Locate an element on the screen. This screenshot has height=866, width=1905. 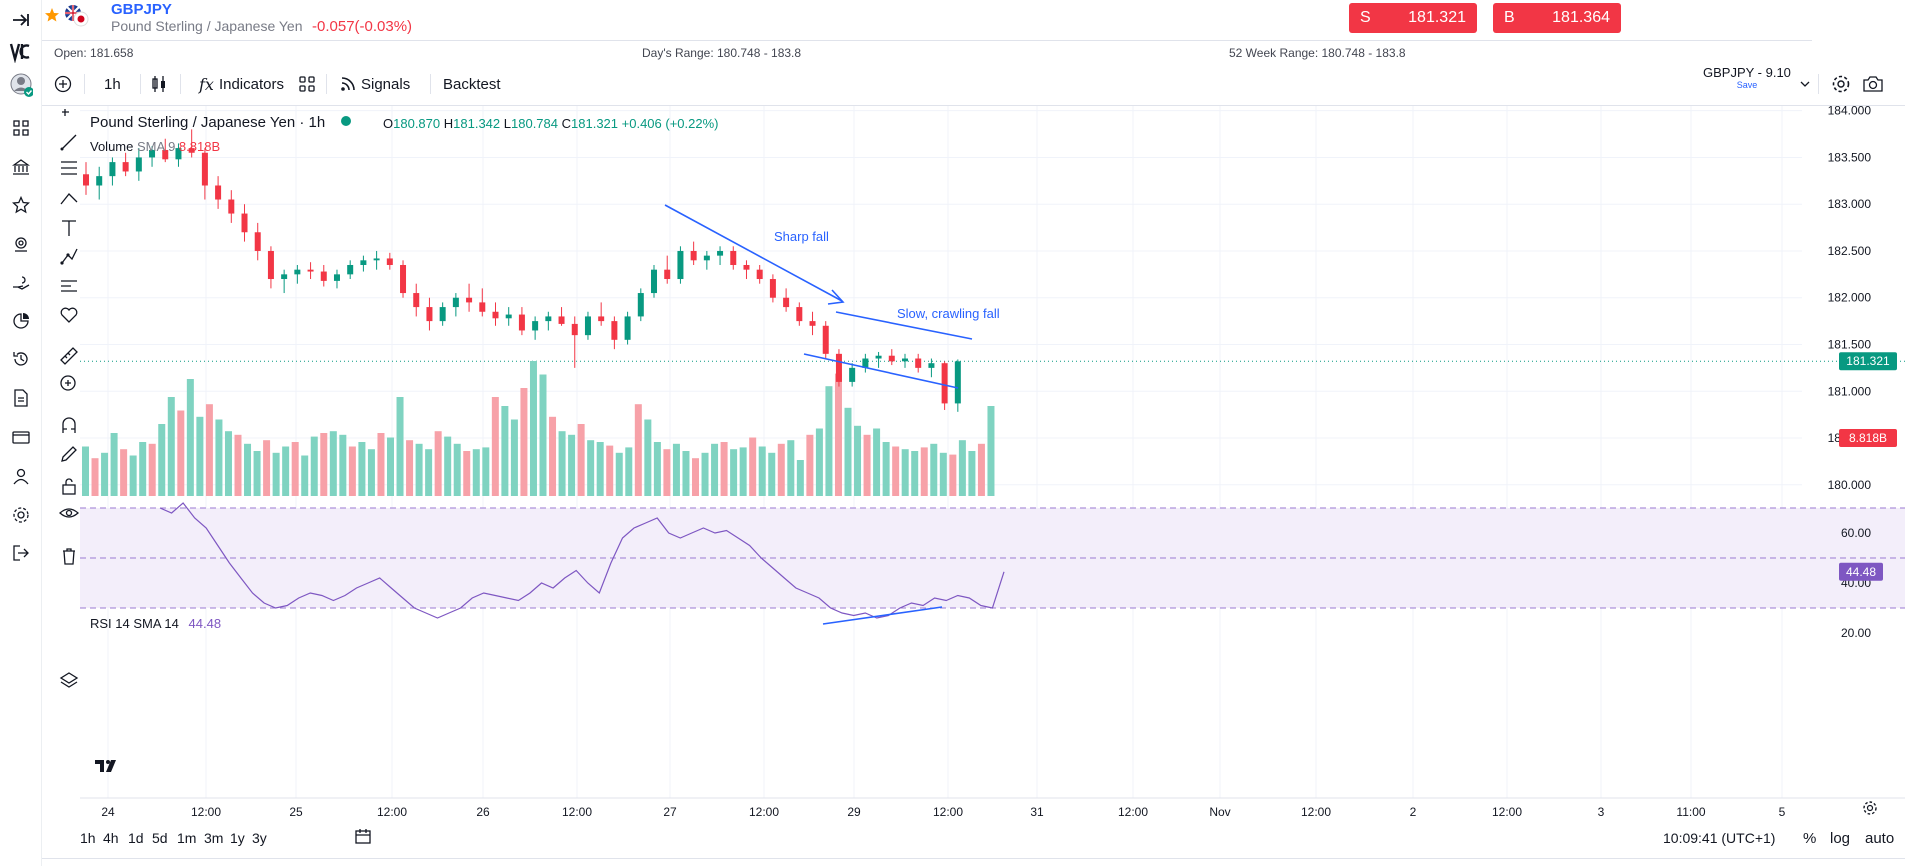
auto-scale-button: auto is located at coordinates (1880, 838).